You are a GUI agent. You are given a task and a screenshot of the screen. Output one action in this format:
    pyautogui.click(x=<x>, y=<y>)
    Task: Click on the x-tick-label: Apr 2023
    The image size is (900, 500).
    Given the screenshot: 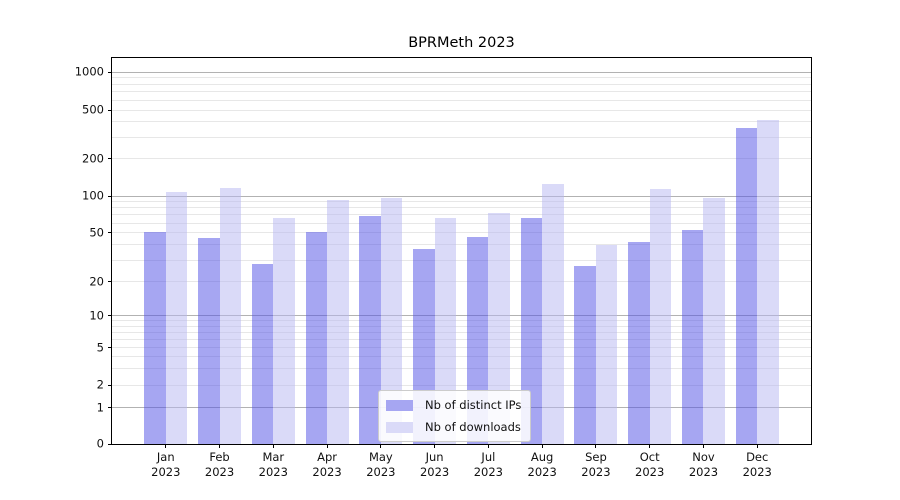 What is the action you would take?
    pyautogui.click(x=327, y=465)
    